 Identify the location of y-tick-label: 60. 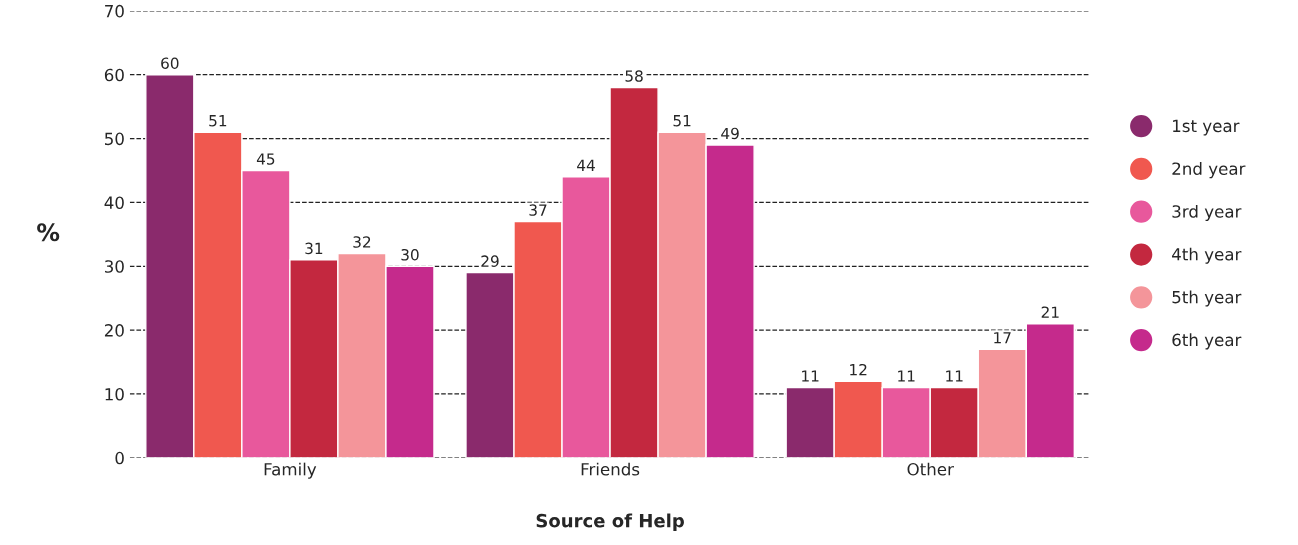
(114, 75).